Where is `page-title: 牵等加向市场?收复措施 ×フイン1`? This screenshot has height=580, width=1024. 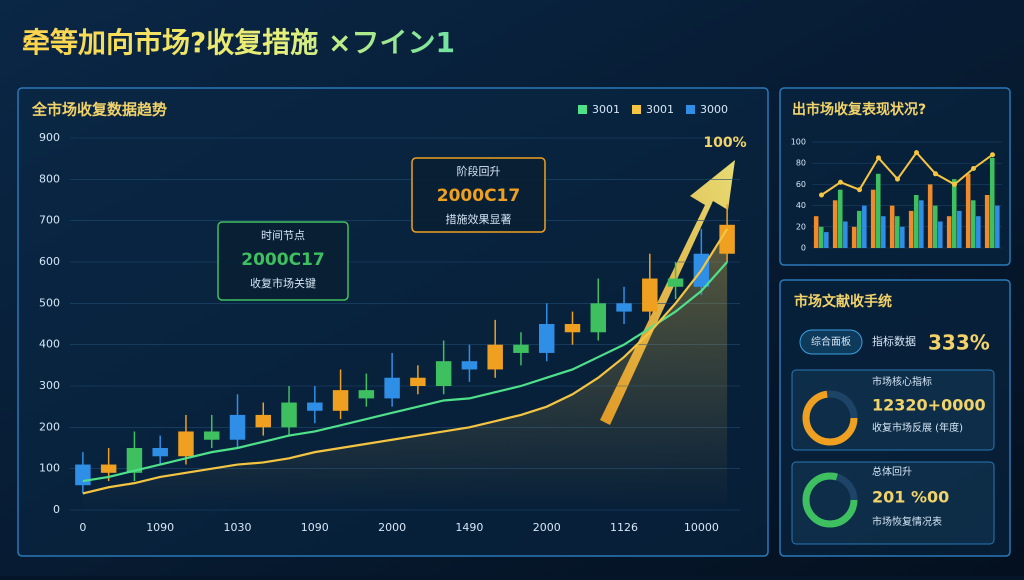 page-title: 牵等加向市场?收复措施 ×フイン1 is located at coordinates (238, 42).